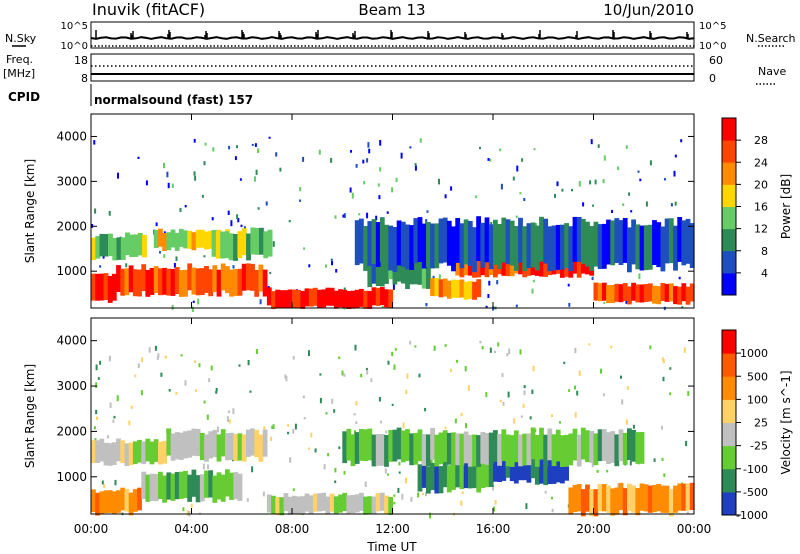  I want to click on colorbar-tick-label: -500, so click(755, 492).